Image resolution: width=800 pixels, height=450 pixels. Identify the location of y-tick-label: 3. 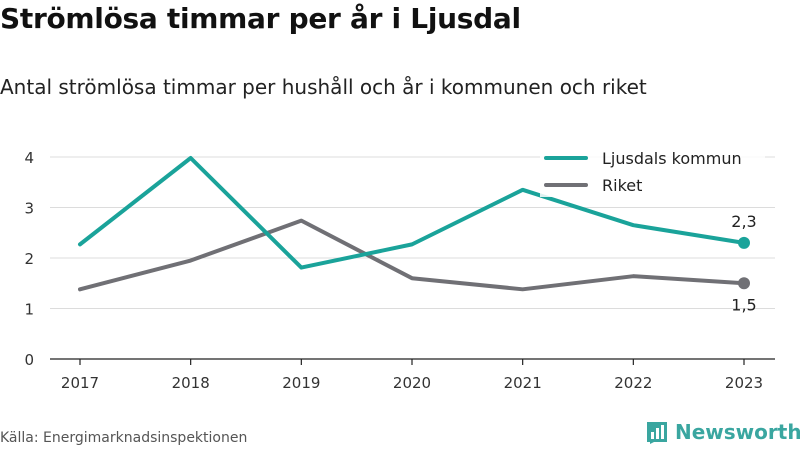
(29, 209).